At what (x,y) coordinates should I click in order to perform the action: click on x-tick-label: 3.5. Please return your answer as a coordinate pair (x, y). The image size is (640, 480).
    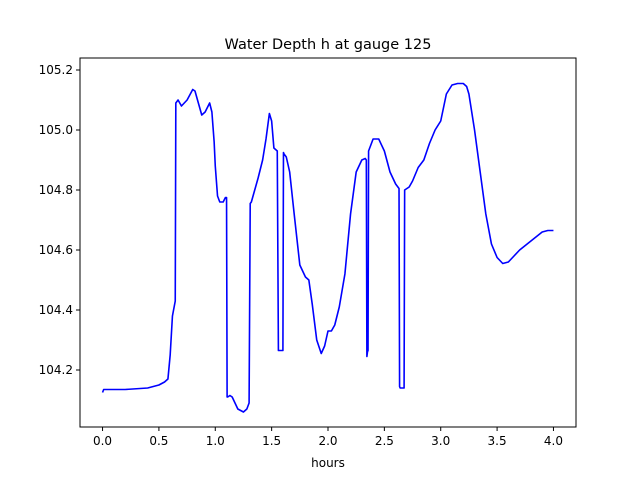
    Looking at the image, I should click on (497, 441).